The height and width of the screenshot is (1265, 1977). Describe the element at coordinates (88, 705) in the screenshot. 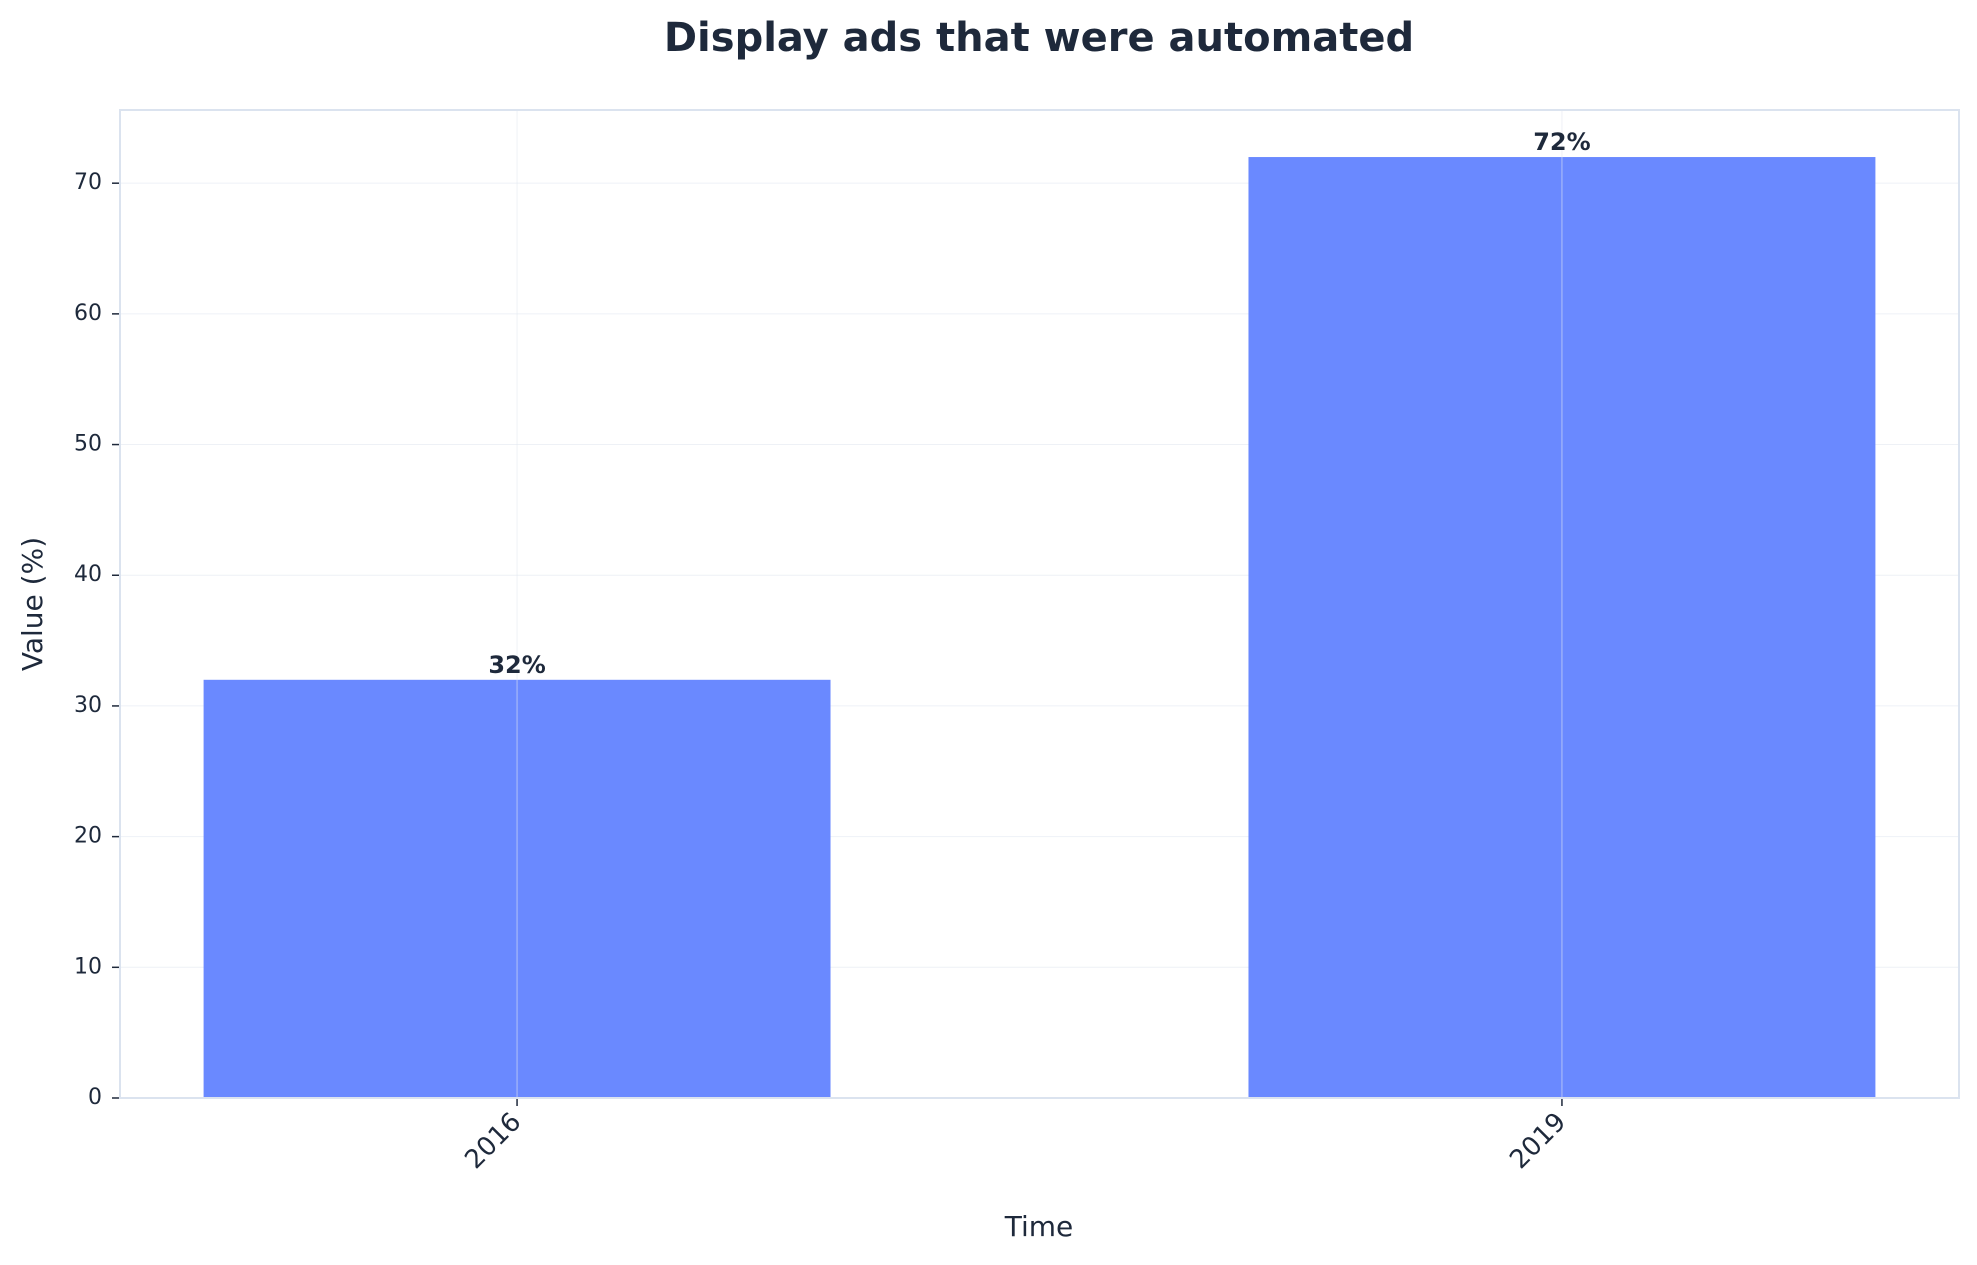

I see `y-tick-label: 30` at that location.